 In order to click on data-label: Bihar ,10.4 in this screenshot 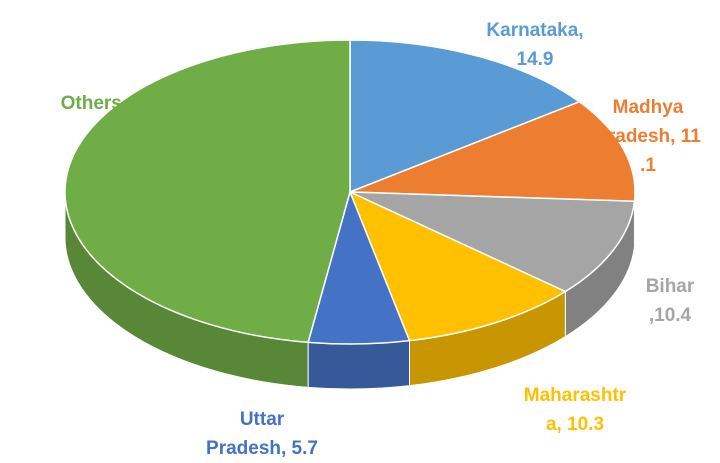, I will do `click(670, 301)`.